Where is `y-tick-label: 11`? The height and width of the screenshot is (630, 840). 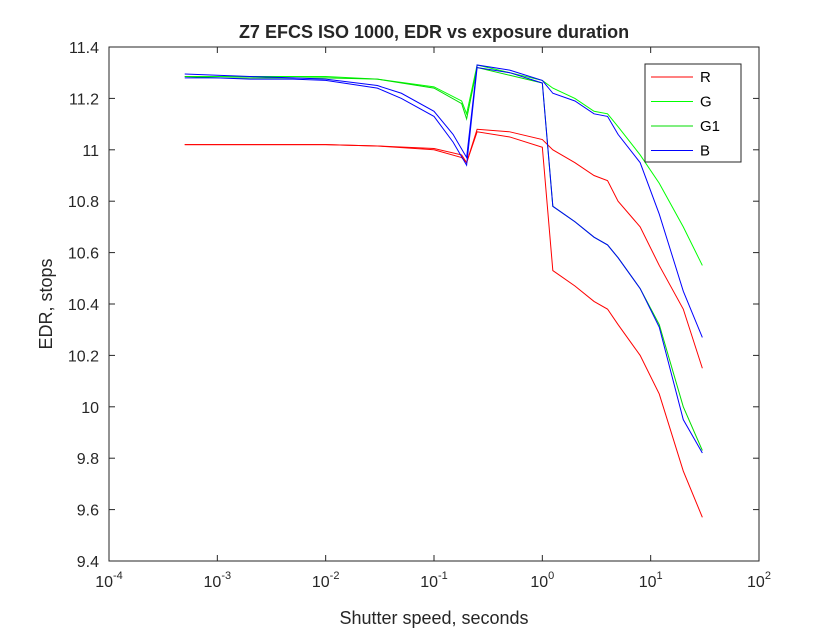 y-tick-label: 11 is located at coordinates (90, 151).